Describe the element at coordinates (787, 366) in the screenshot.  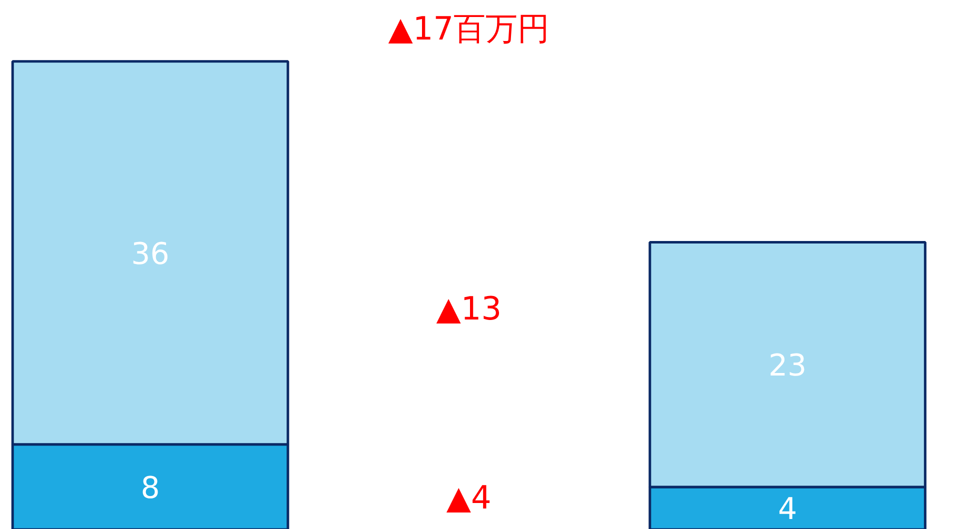
I see `data-label: 23` at that location.